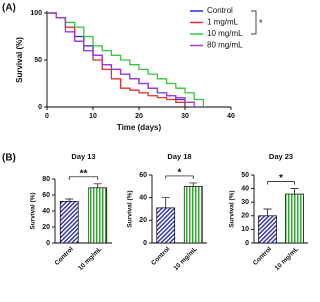 The image size is (320, 302). What do you see at coordinates (47, 116) in the screenshot?
I see `x-tick-label: 0` at bounding box center [47, 116].